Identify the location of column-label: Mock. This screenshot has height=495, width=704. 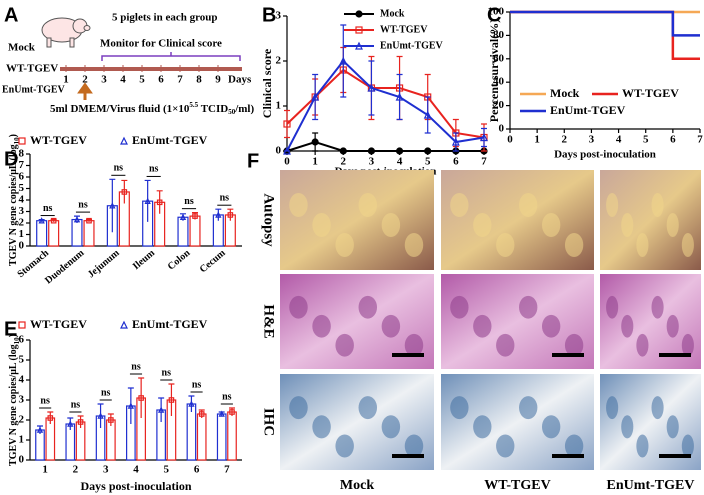
(357, 485).